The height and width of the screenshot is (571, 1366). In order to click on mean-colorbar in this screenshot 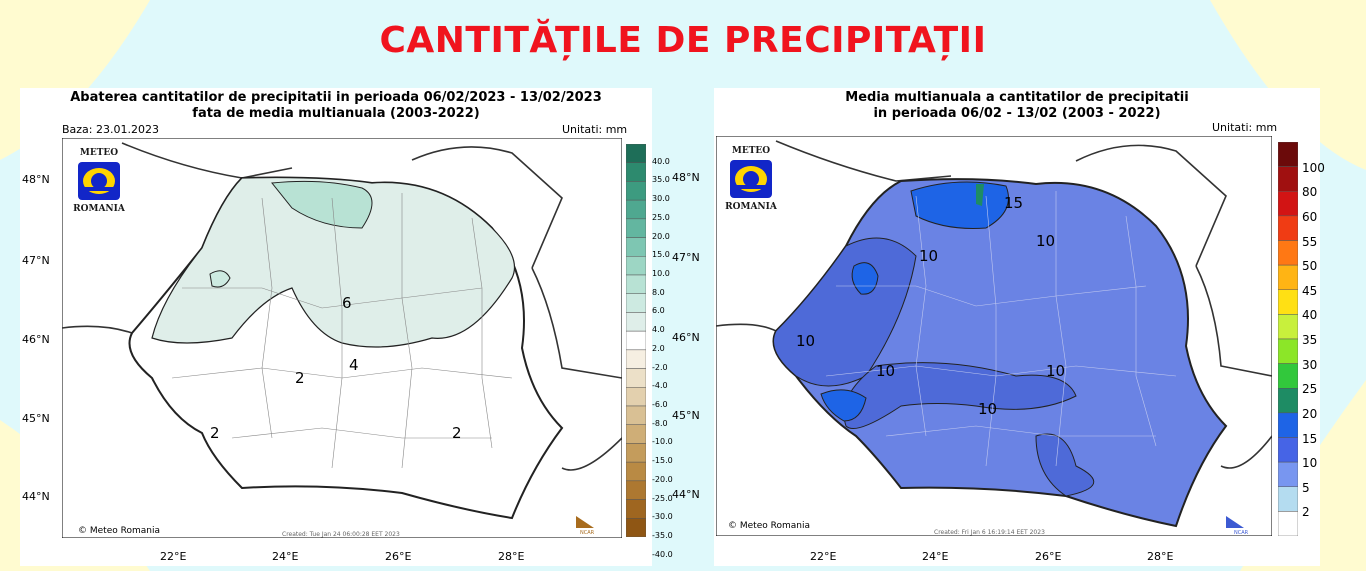, I will do `click(1288, 339)`.